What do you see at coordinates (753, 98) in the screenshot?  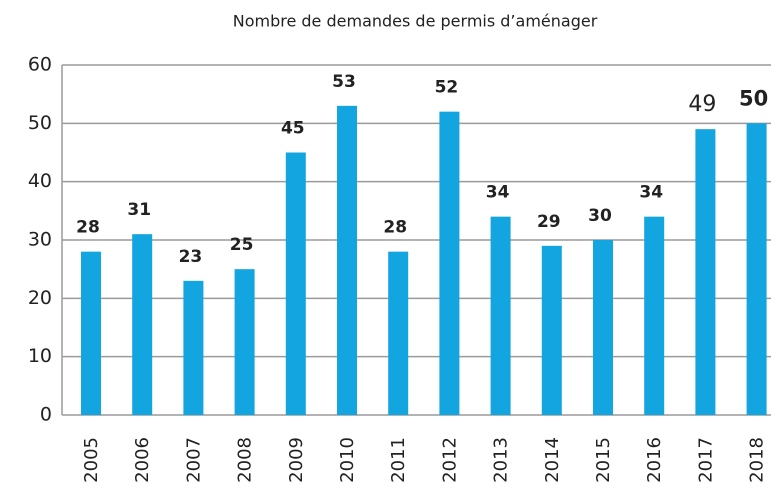 I see `data-label: 50` at bounding box center [753, 98].